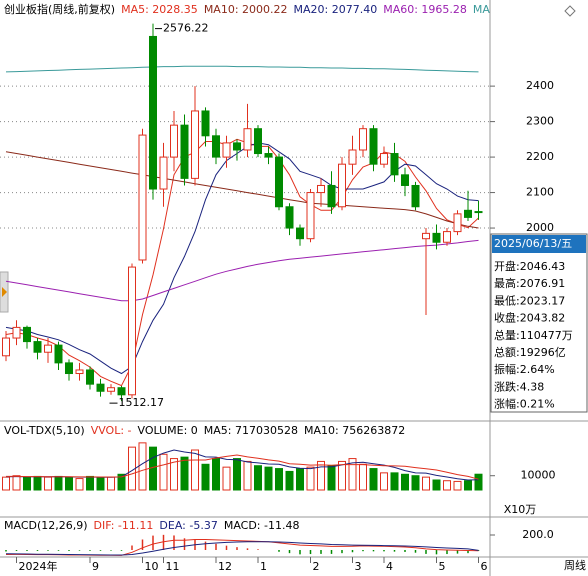 The height and width of the screenshot is (576, 588). Describe the element at coordinates (168, 430) in the screenshot. I see `panel-label: VOLUME: 0` at that location.